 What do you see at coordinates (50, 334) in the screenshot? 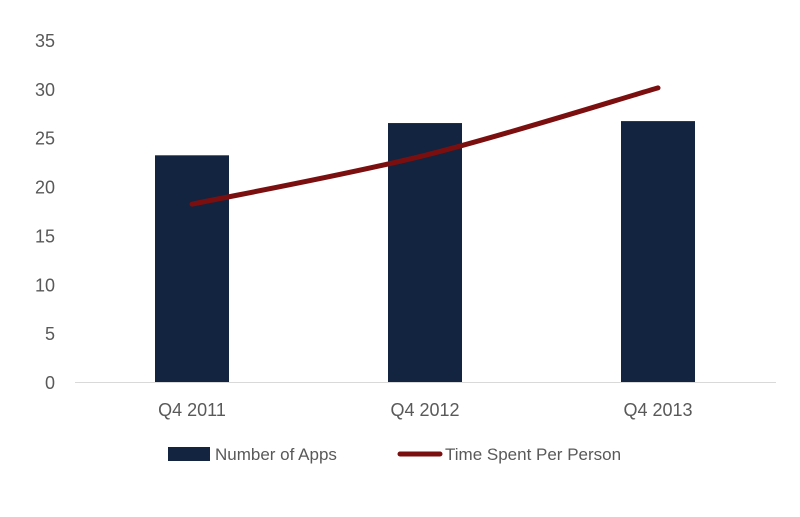
I see `y-tick-label: 5` at bounding box center [50, 334].